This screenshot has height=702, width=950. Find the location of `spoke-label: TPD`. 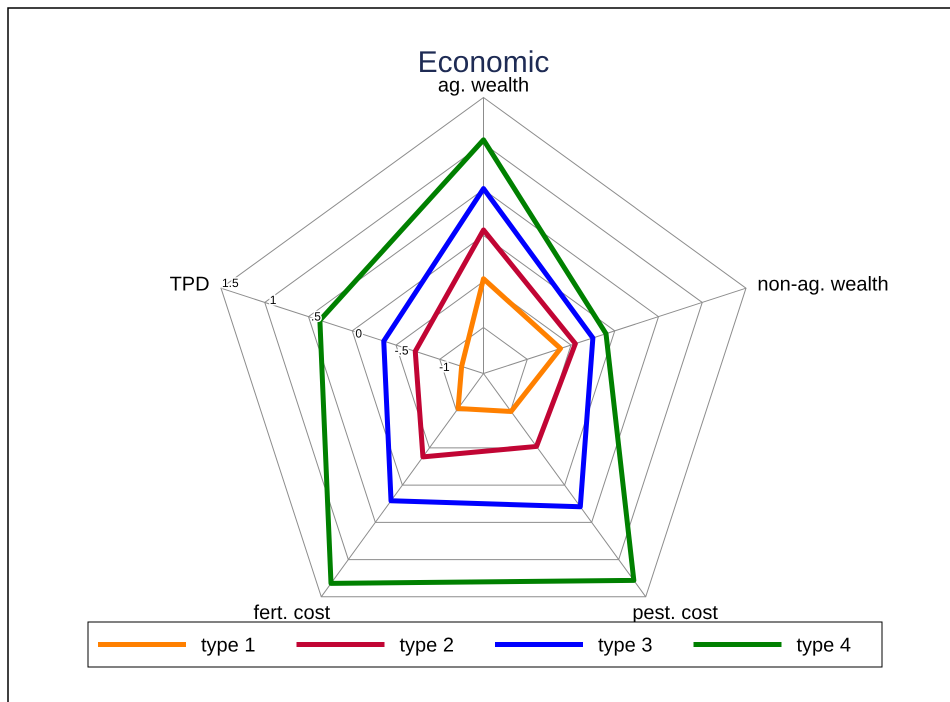

spoke-label: TPD is located at coordinates (190, 285).